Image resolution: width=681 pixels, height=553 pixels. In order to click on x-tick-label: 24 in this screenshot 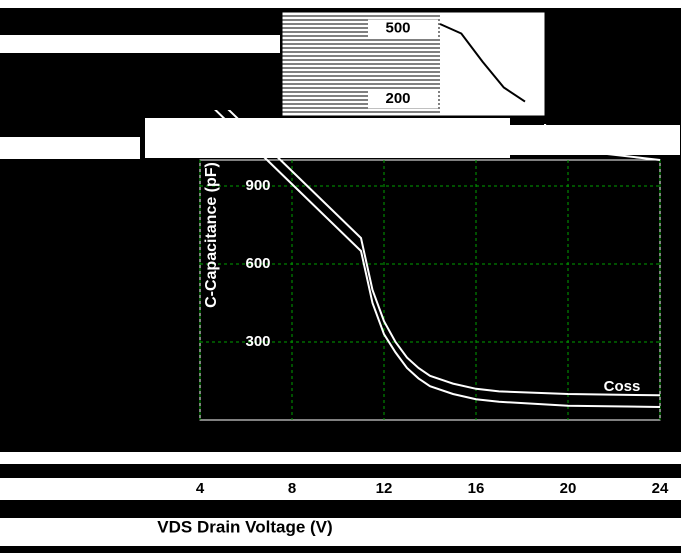, I will do `click(660, 488)`.